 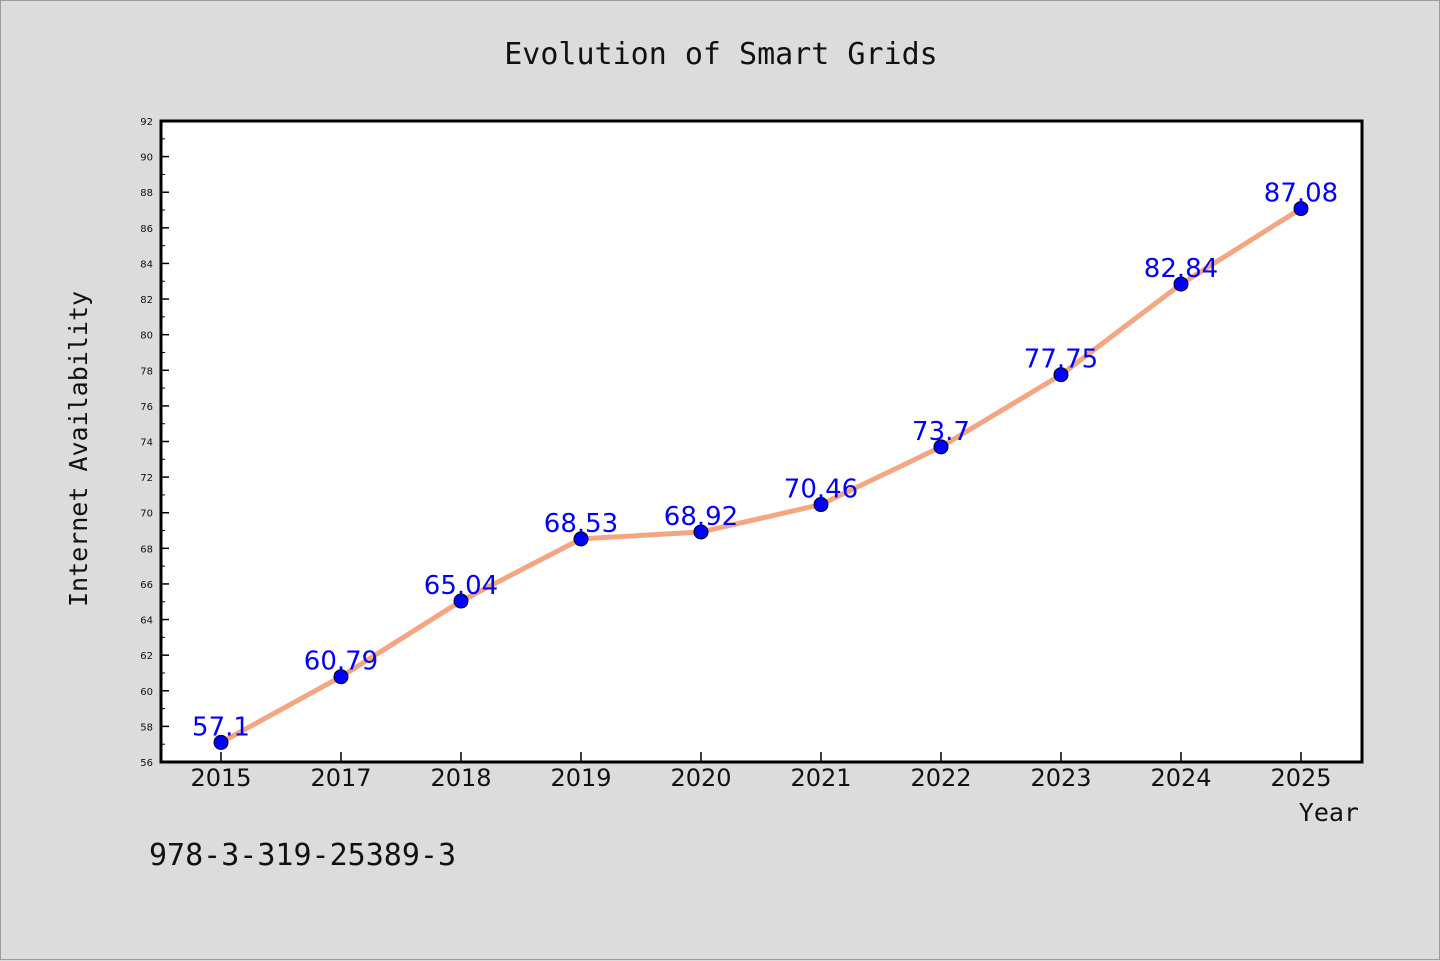 I want to click on data-label: 65.04, so click(x=461, y=586).